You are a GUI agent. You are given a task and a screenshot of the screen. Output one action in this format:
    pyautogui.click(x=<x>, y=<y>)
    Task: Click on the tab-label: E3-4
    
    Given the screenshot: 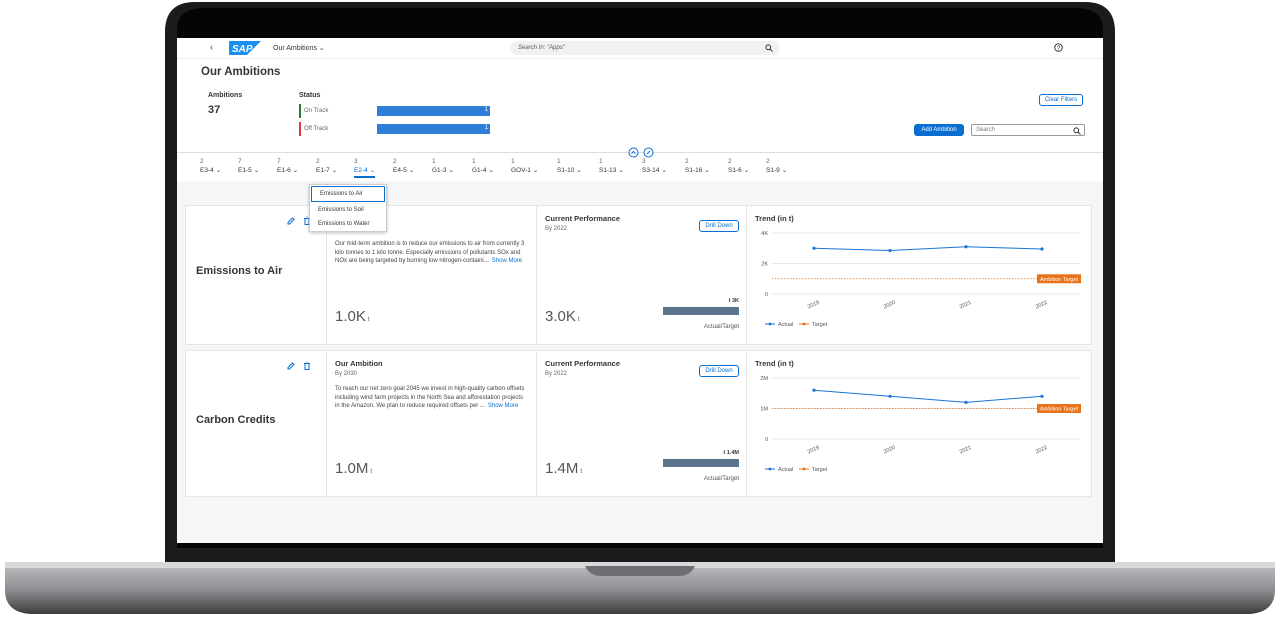 What is the action you would take?
    pyautogui.click(x=207, y=170)
    